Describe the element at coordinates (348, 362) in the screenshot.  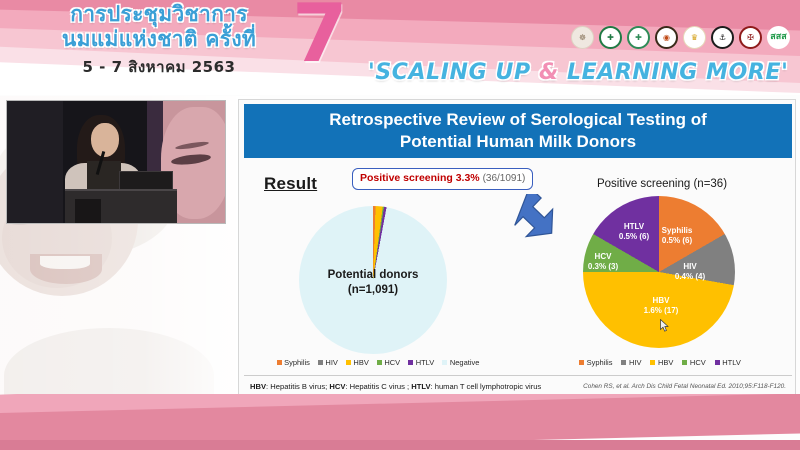
I see `legend-swatch-hbv` at that location.